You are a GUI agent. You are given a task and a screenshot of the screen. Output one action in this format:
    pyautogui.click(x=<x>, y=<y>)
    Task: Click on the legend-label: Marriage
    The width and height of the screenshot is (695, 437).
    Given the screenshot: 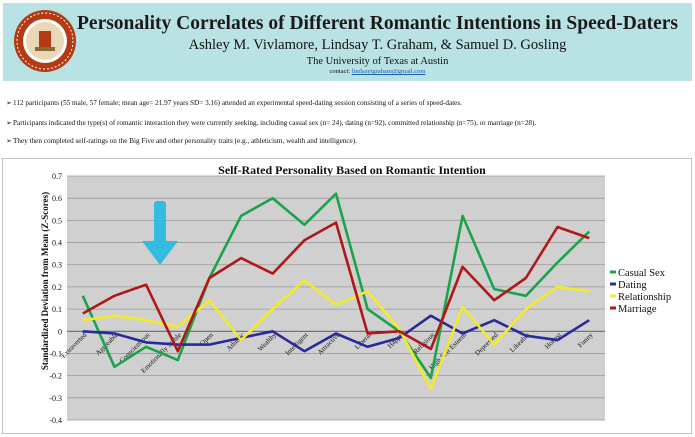 What is the action you would take?
    pyautogui.click(x=637, y=309)
    